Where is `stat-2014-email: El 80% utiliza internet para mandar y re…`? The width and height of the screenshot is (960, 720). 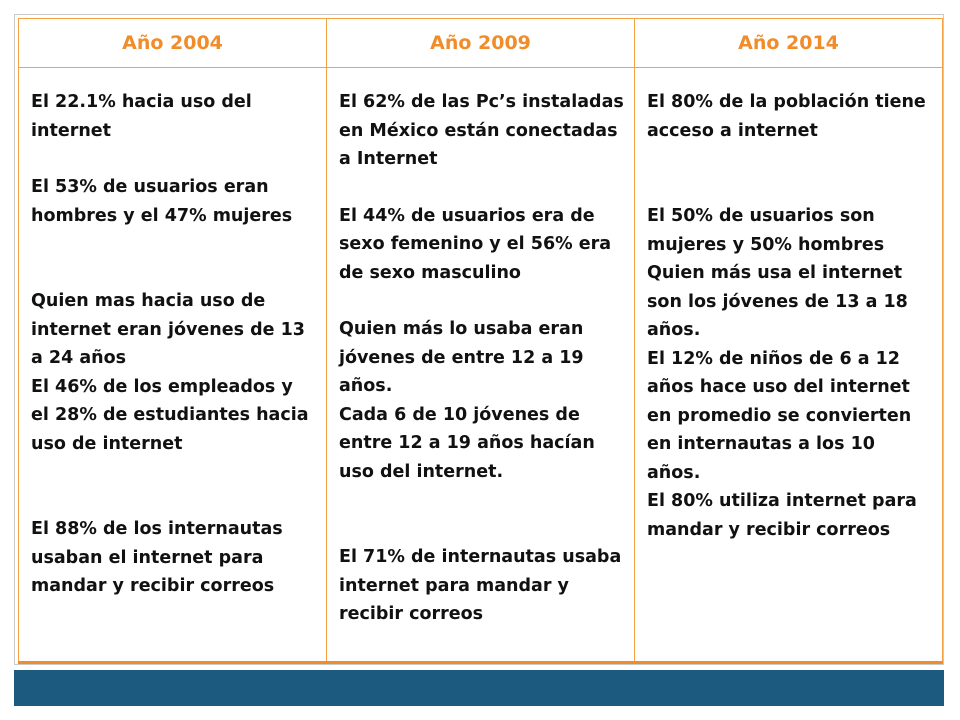
stat-2014-email: El 80% utiliza internet para mandar y re… is located at coordinates (782, 515).